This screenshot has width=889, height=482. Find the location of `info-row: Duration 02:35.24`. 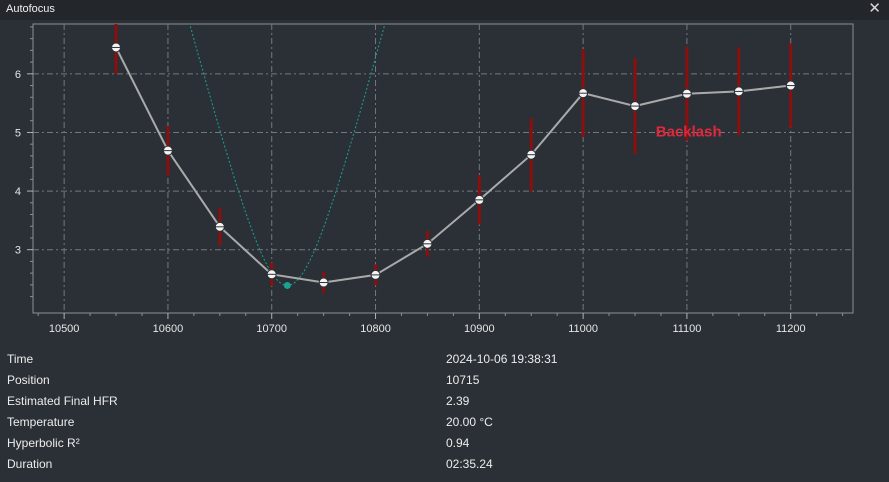

info-row: Duration 02:35.24 is located at coordinates (444, 467).